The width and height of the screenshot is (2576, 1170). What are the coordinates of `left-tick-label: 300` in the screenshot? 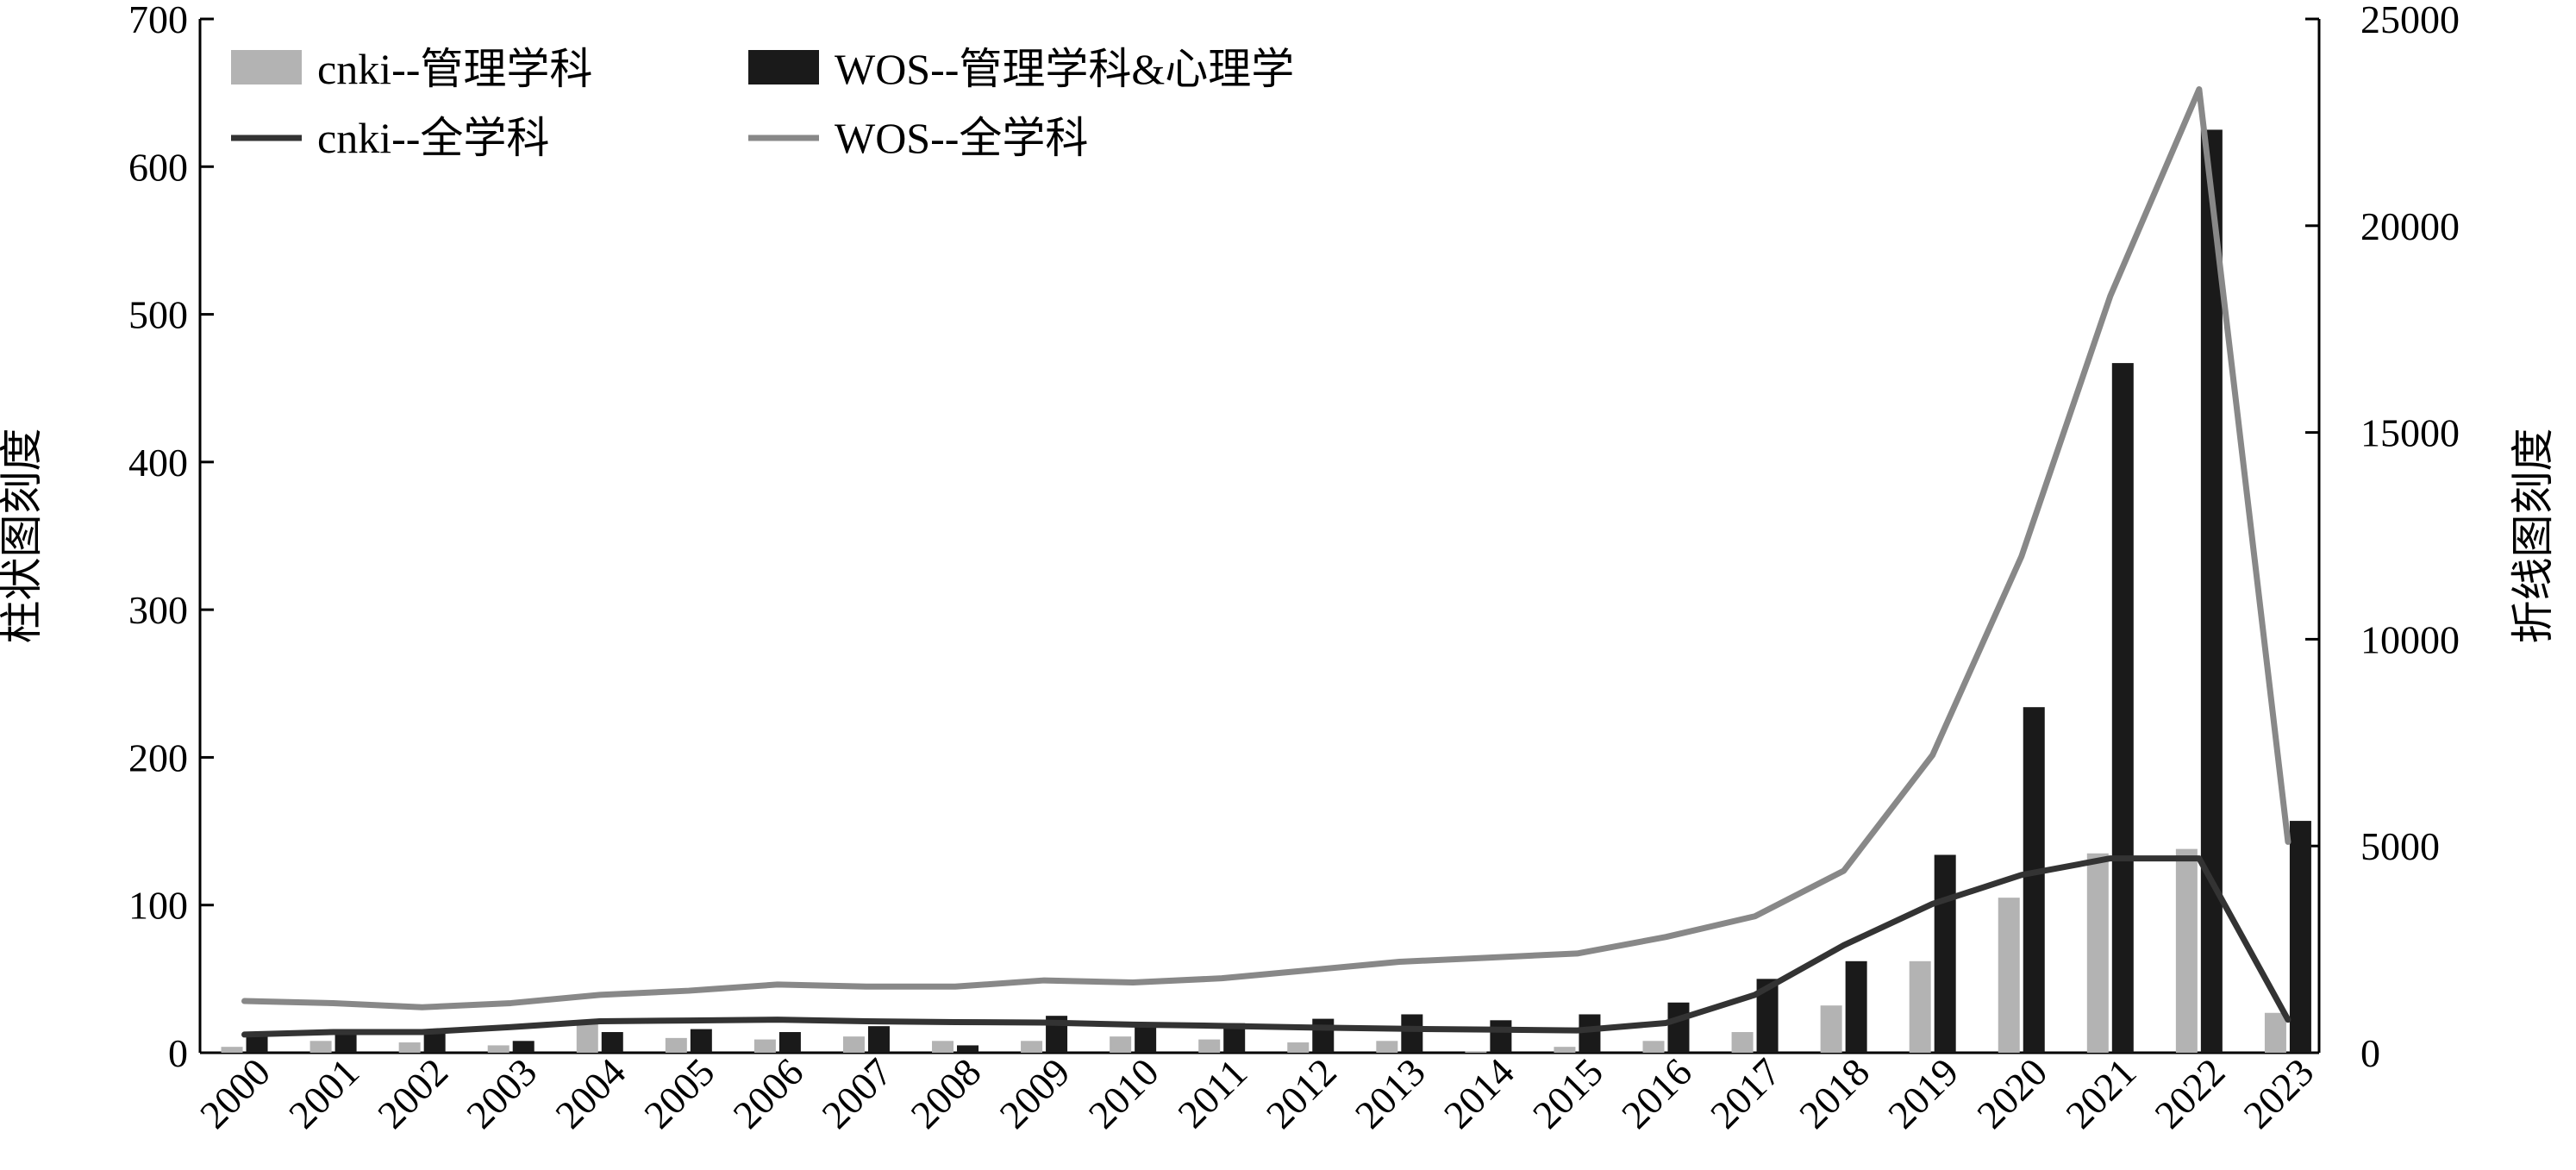 It's located at (158, 610).